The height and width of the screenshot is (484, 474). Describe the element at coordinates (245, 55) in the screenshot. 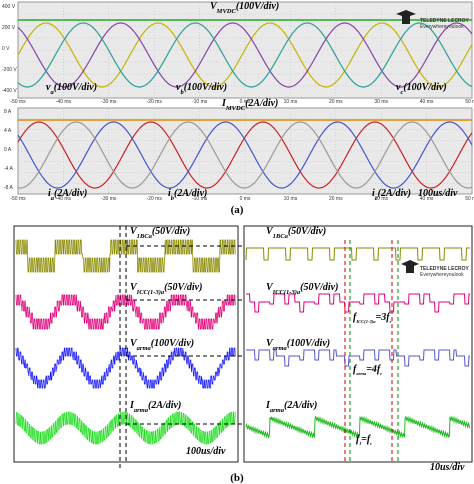

I see `phase-voltage` at that location.